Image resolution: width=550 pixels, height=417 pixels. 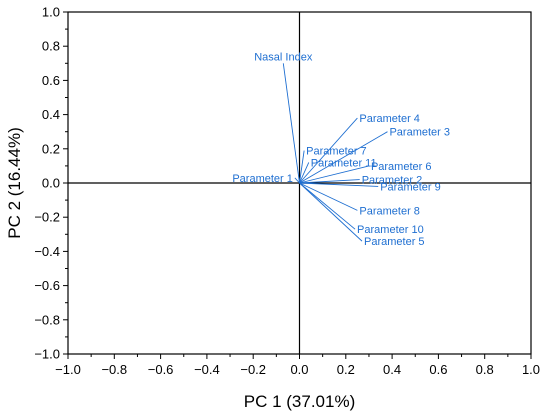 I want to click on x-tick-label: 1.0, so click(x=531, y=369).